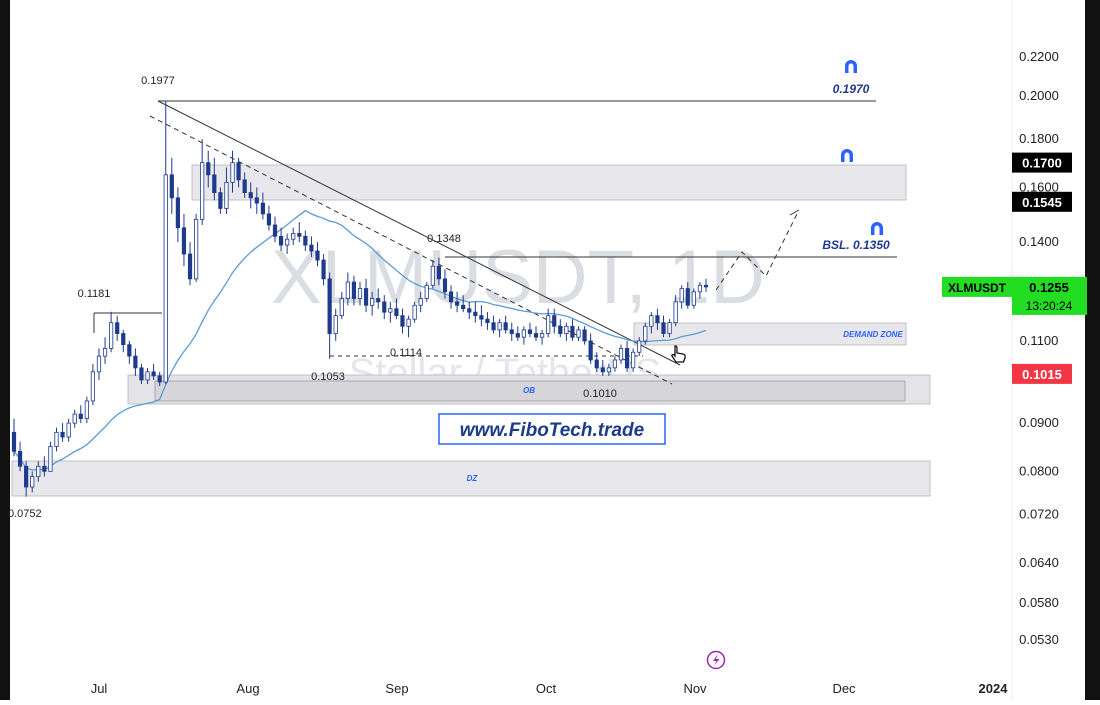 The height and width of the screenshot is (705, 1100). What do you see at coordinates (1042, 162) in the screenshot?
I see `price-tag: 0.1700` at bounding box center [1042, 162].